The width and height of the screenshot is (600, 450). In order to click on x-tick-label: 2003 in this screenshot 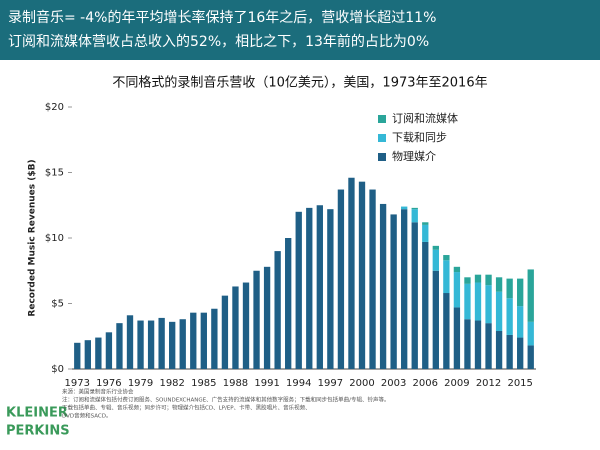, I will do `click(393, 383)`.